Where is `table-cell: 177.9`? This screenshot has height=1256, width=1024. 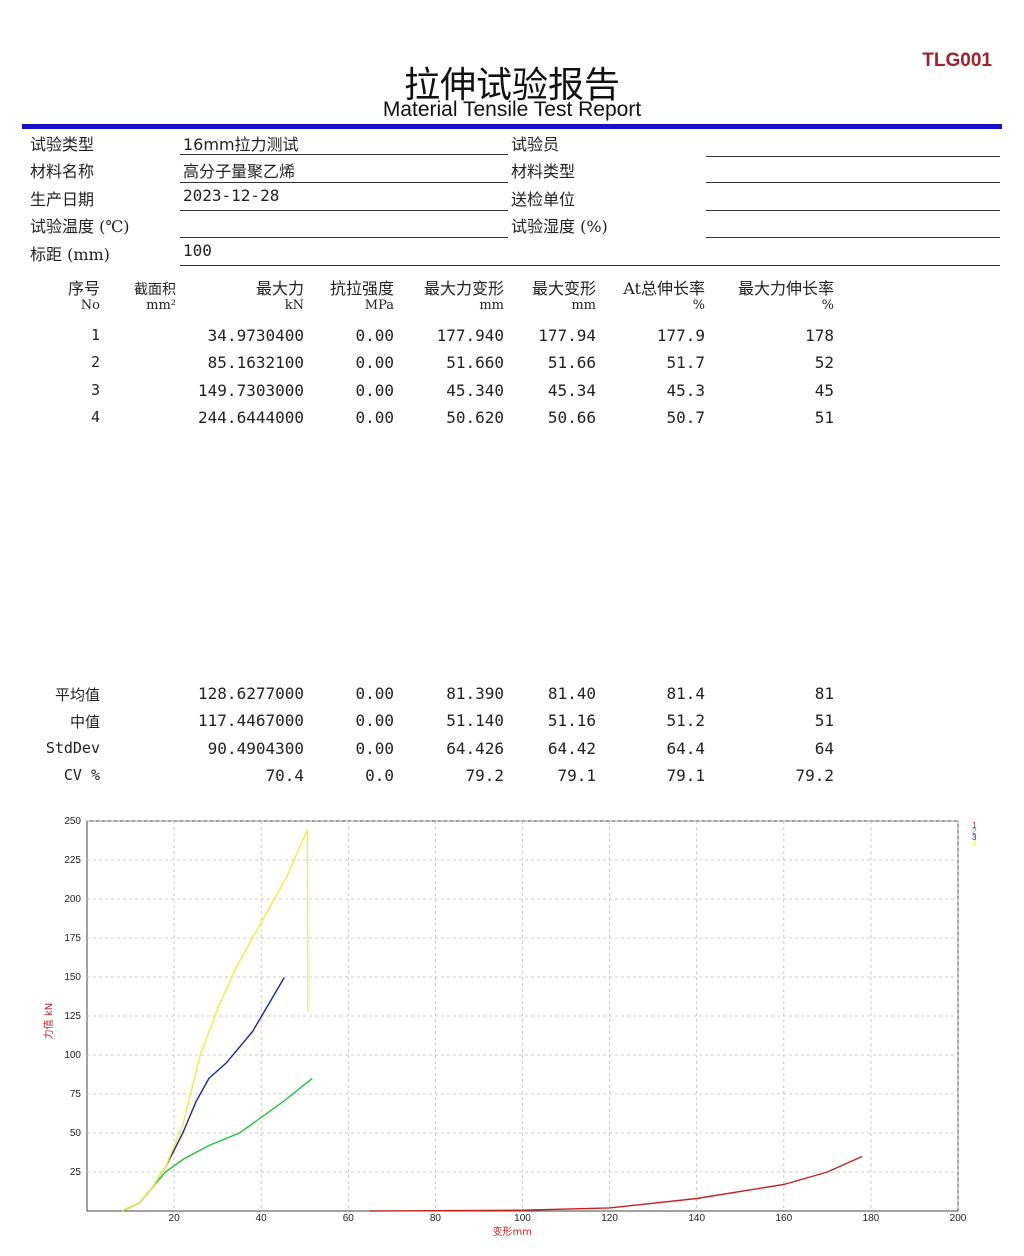
table-cell: 177.9 is located at coordinates (680, 335).